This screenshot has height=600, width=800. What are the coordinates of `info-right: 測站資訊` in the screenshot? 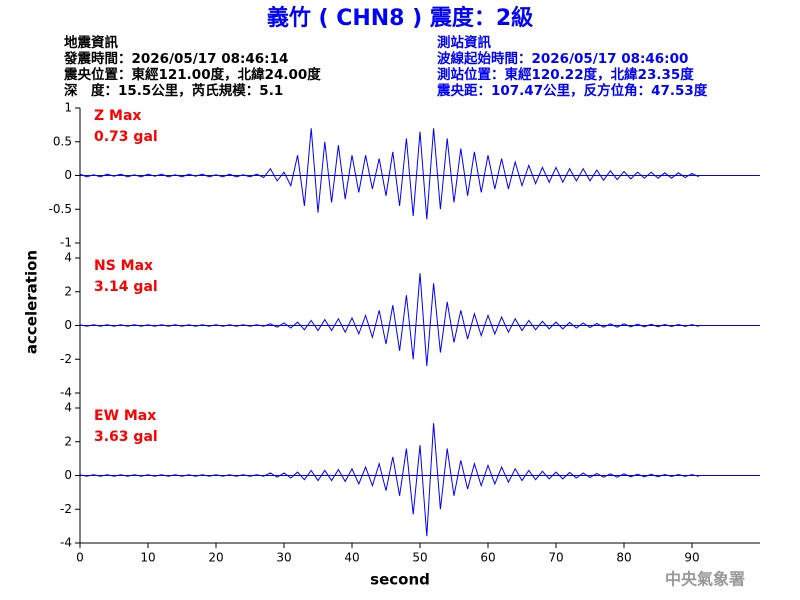 It's located at (464, 42).